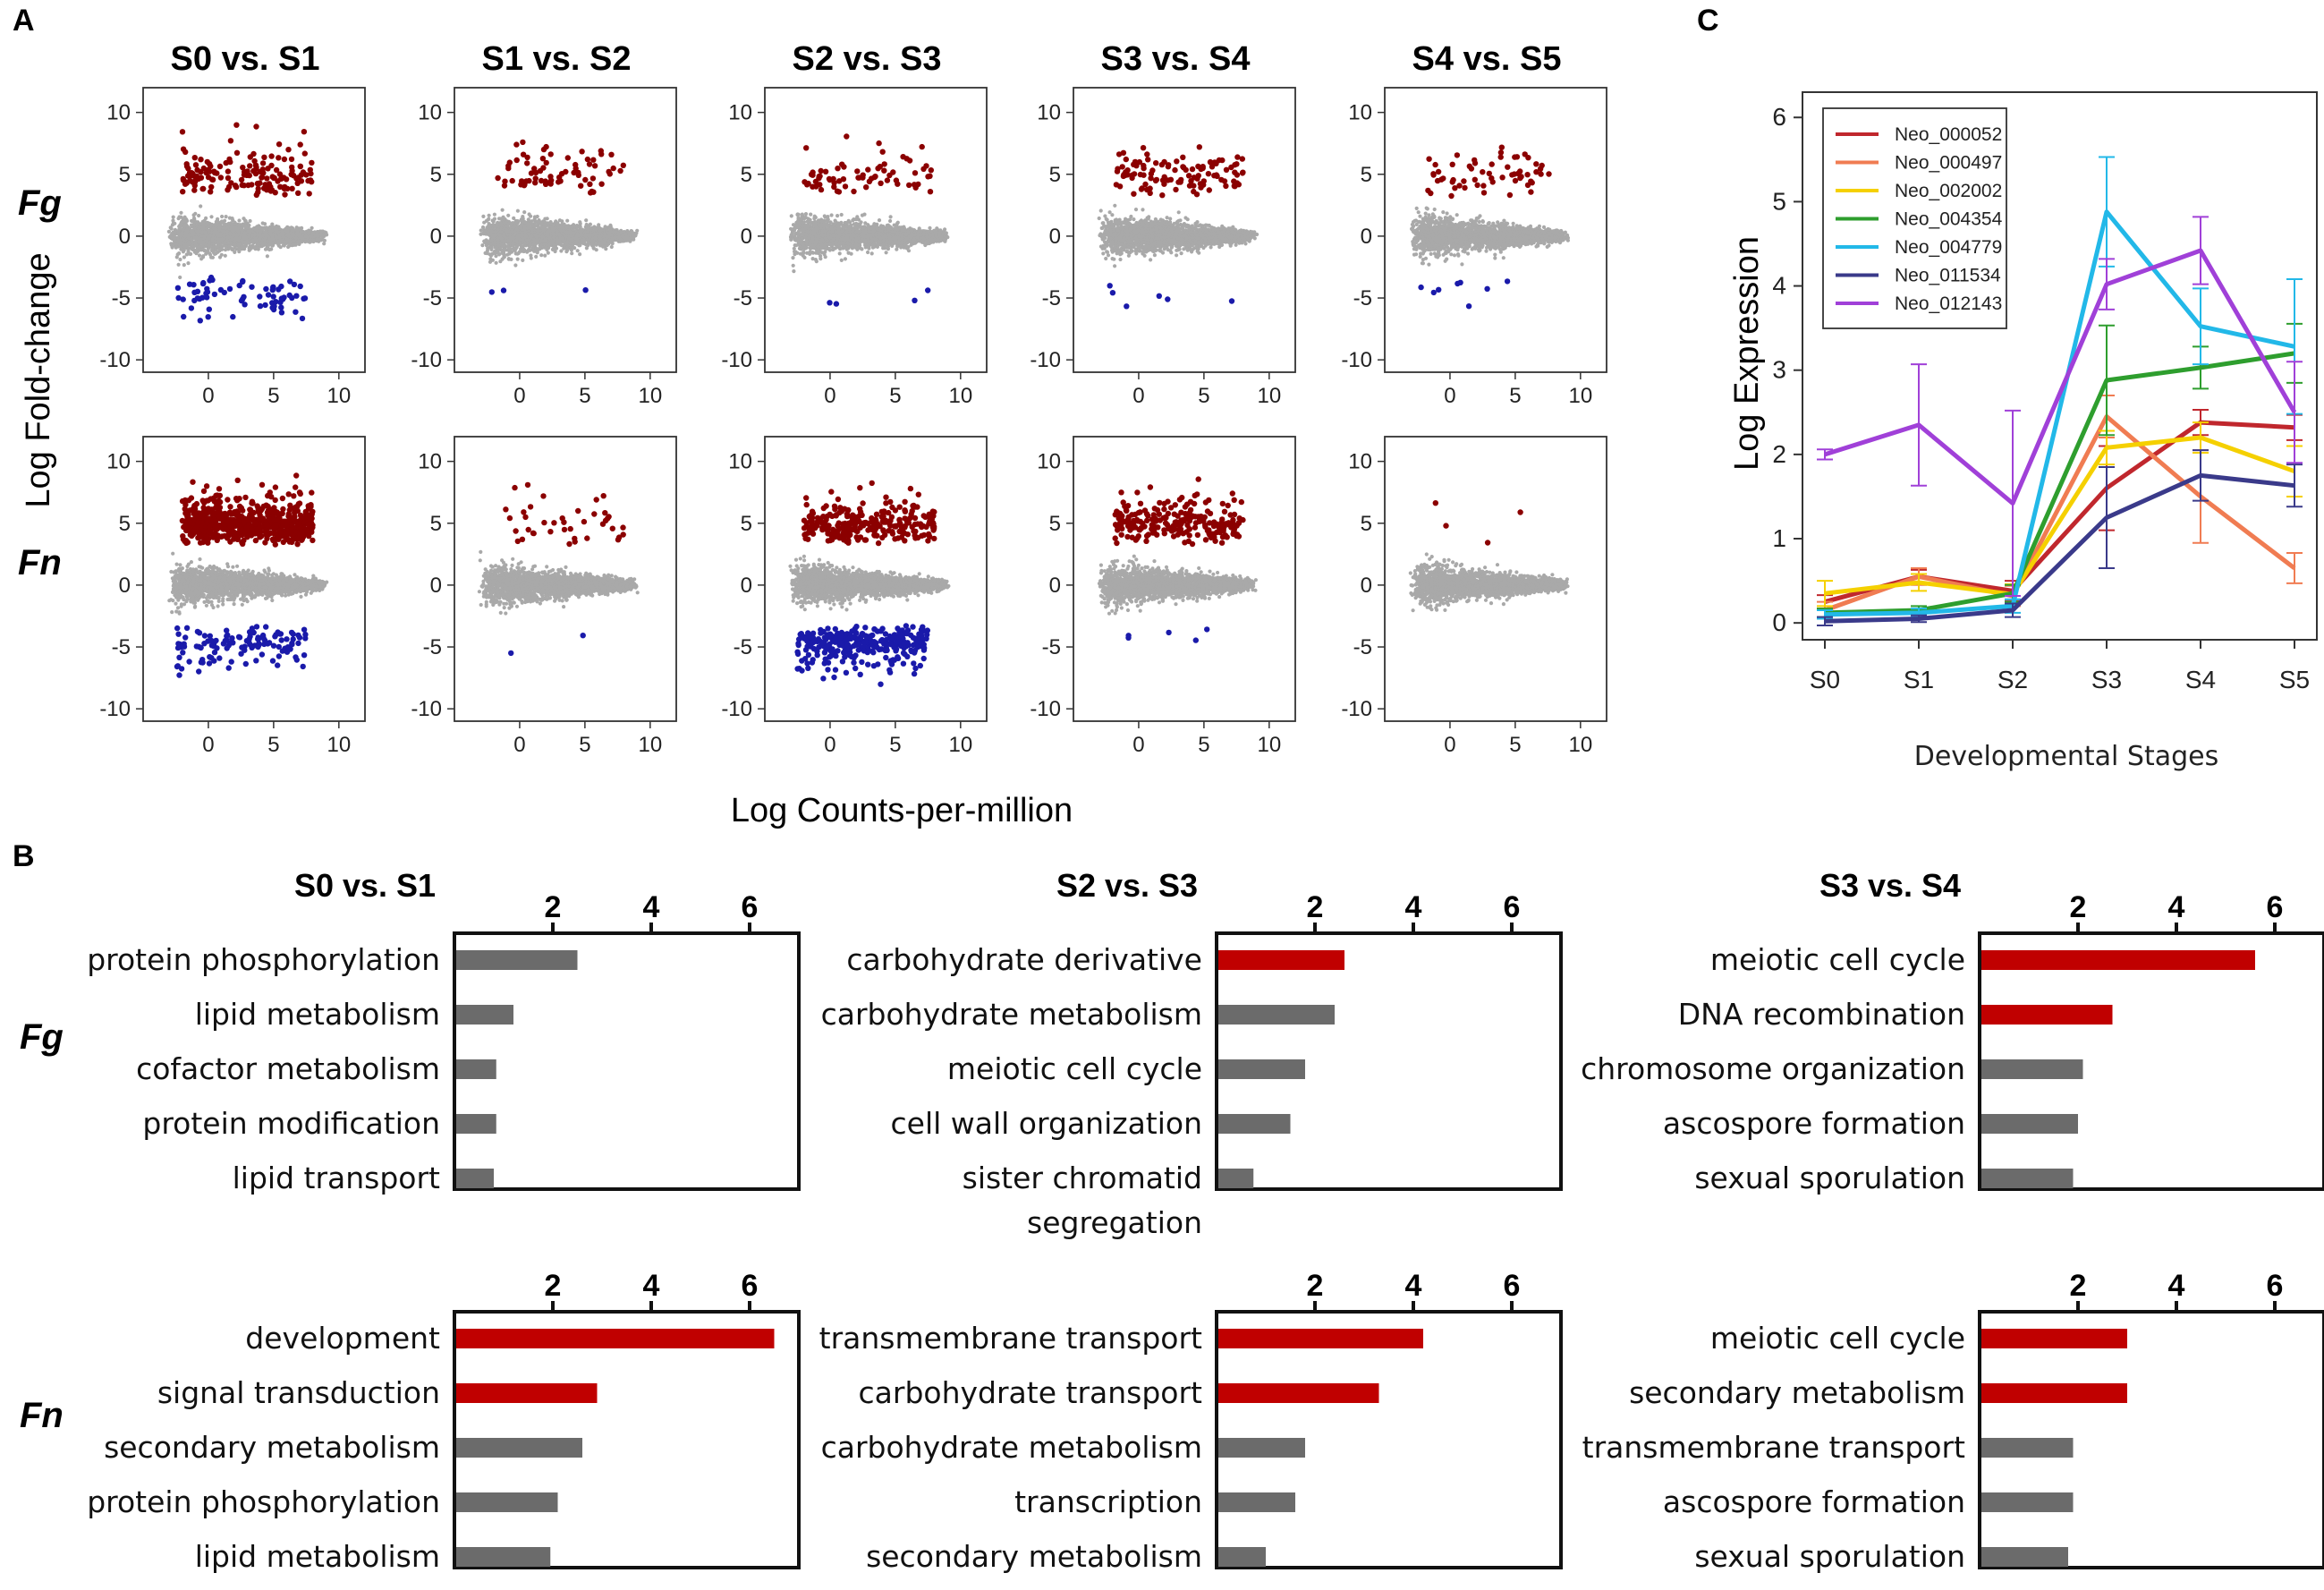 This screenshot has width=2324, height=1590. What do you see at coordinates (519, 396) in the screenshot?
I see `ma-xtick-label: 0` at bounding box center [519, 396].